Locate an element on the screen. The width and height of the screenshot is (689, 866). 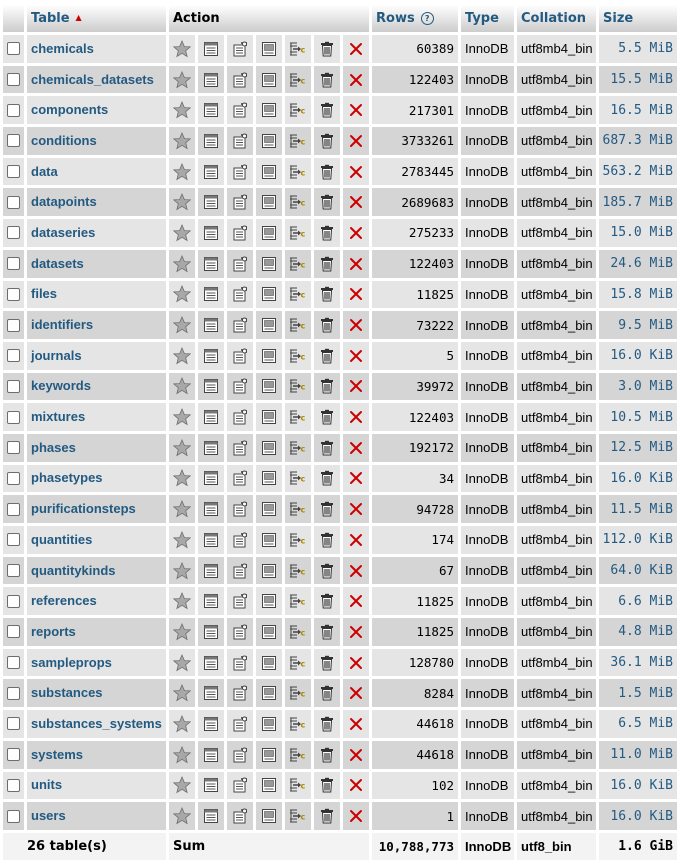
table-name-link: components is located at coordinates (70, 110).